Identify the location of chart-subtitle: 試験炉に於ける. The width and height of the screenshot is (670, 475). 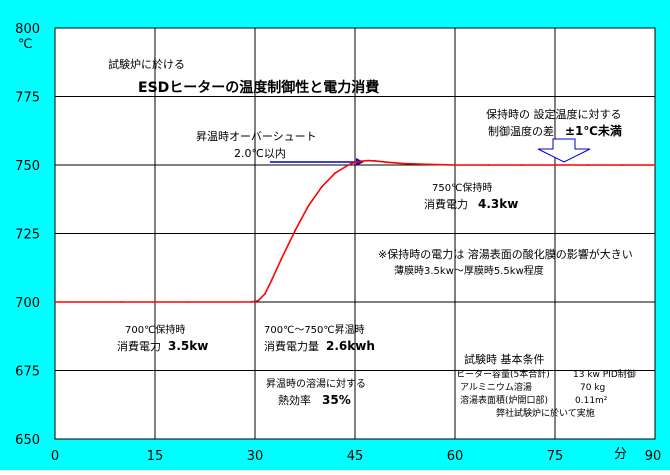
(146, 64).